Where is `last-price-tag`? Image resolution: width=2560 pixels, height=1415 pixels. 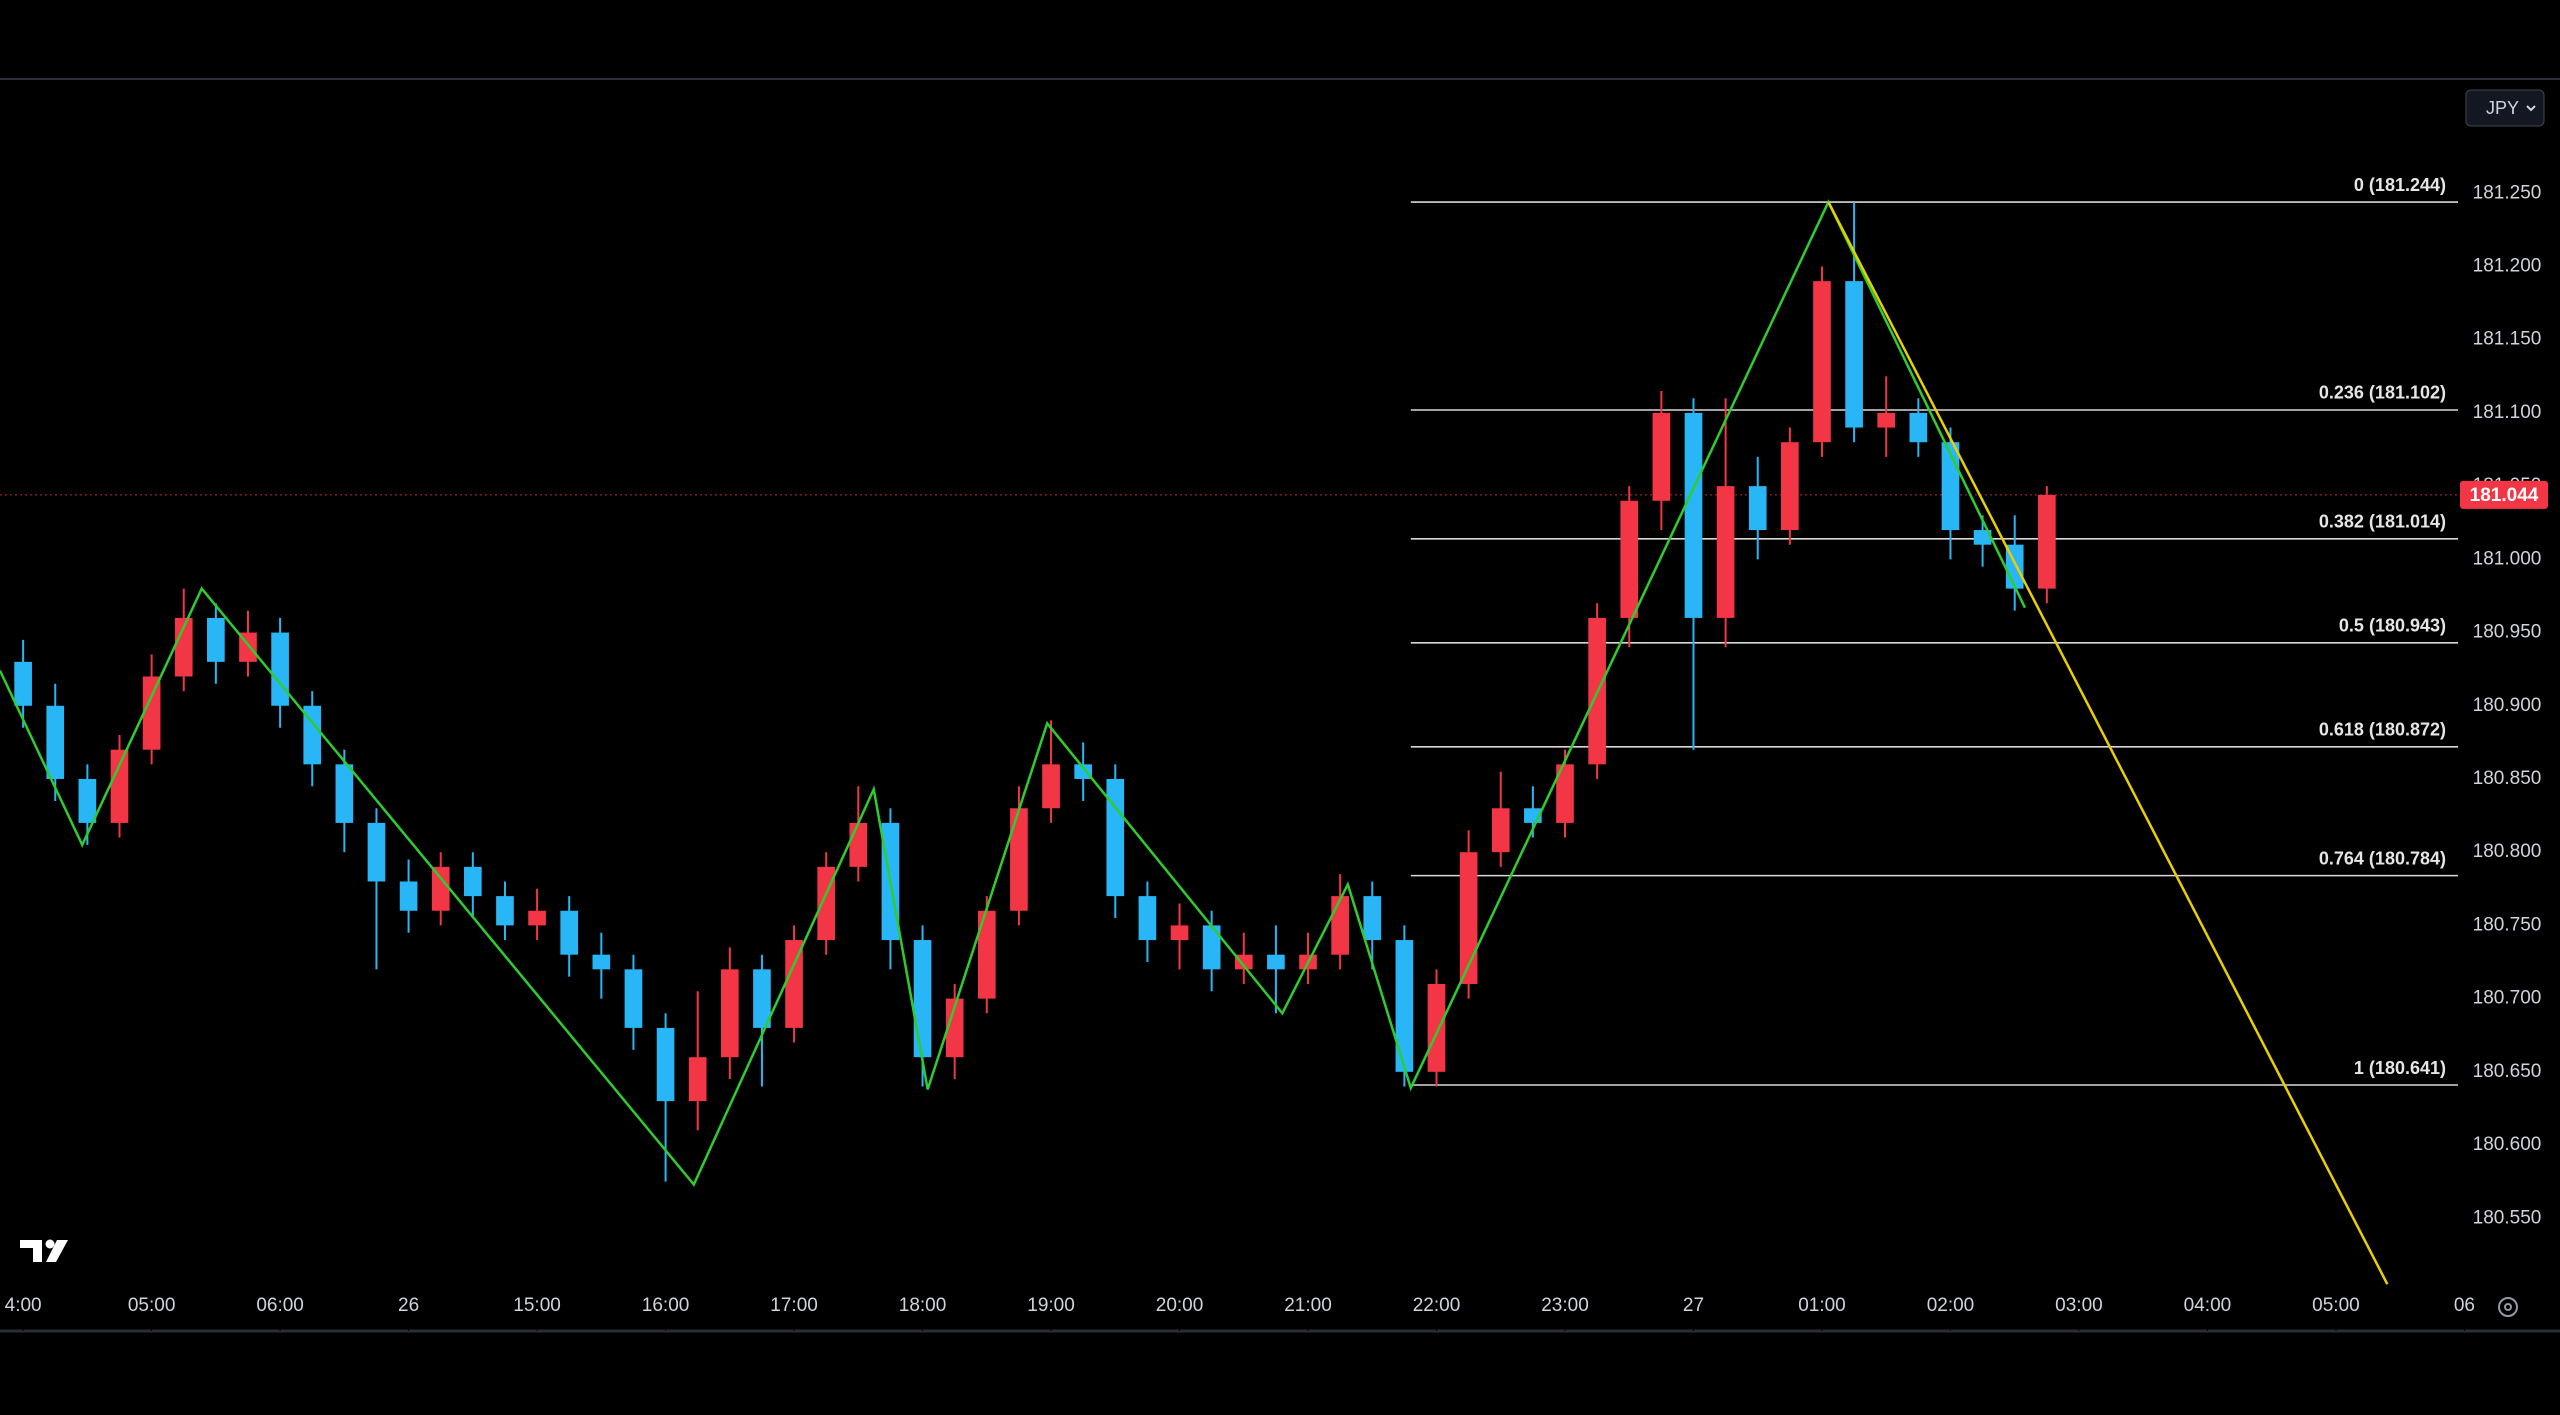 last-price-tag is located at coordinates (2504, 494).